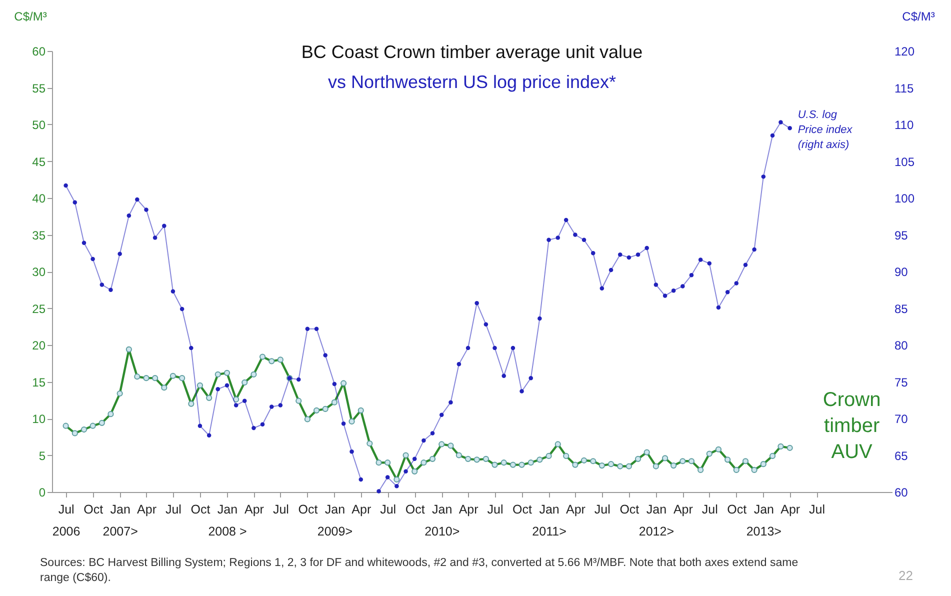  Describe the element at coordinates (904, 125) in the screenshot. I see `y2-tick-label: 110` at that location.